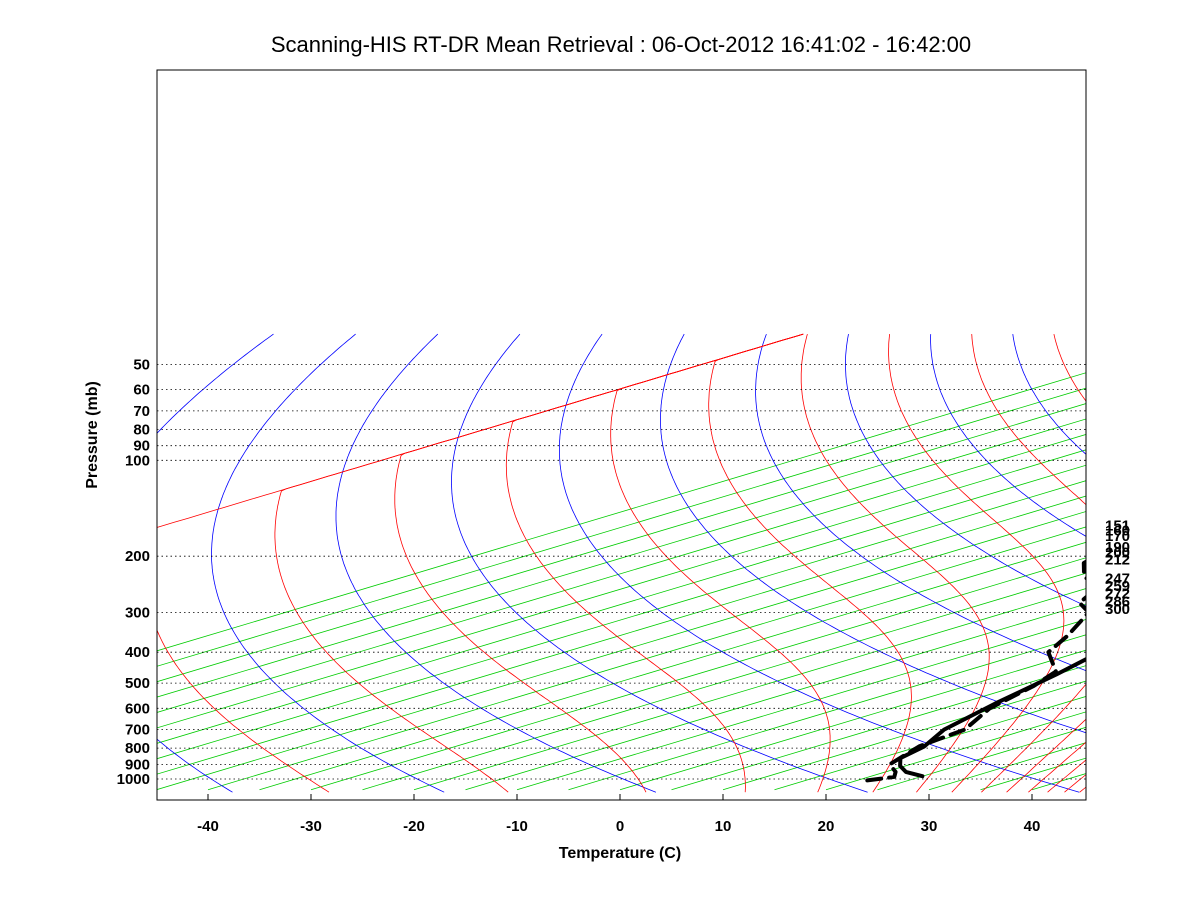  I want to click on right-label: 259, so click(1117, 586).